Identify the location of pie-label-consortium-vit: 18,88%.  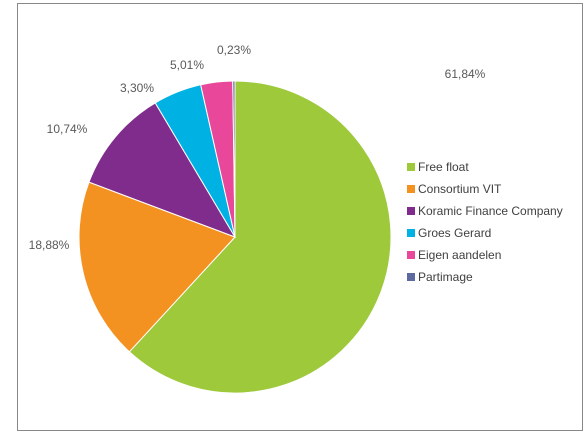
(49, 245).